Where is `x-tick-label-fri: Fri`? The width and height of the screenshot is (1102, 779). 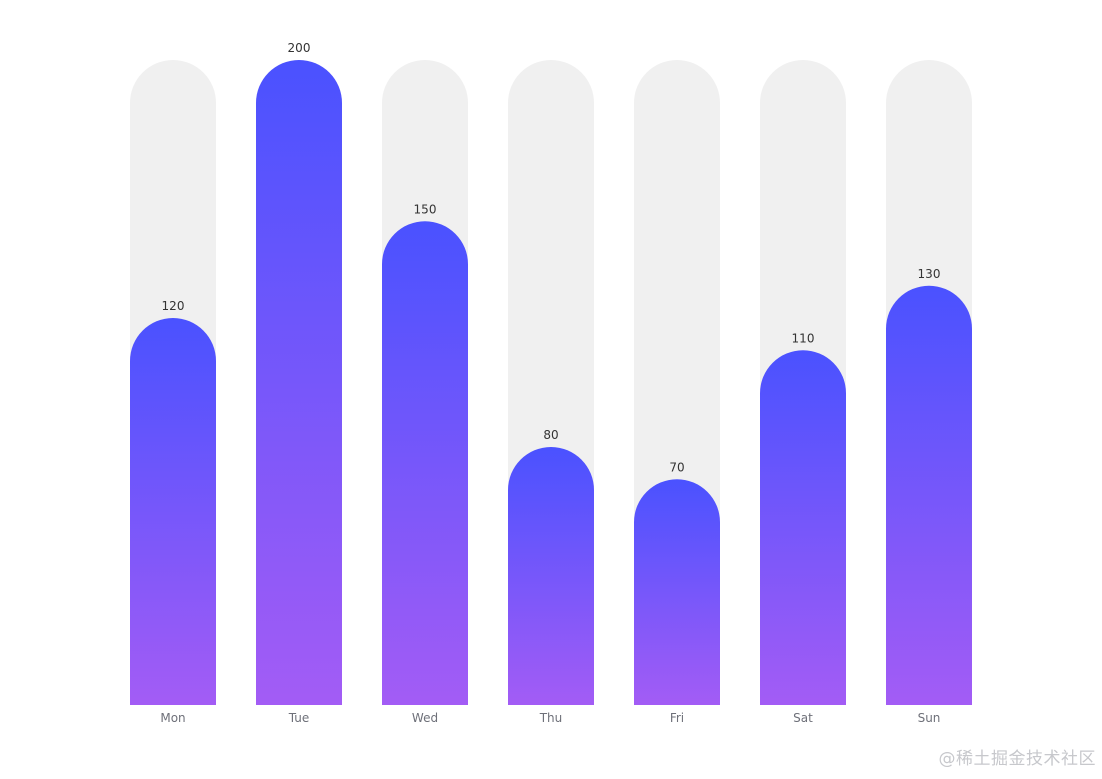
x-tick-label-fri: Fri is located at coordinates (677, 718).